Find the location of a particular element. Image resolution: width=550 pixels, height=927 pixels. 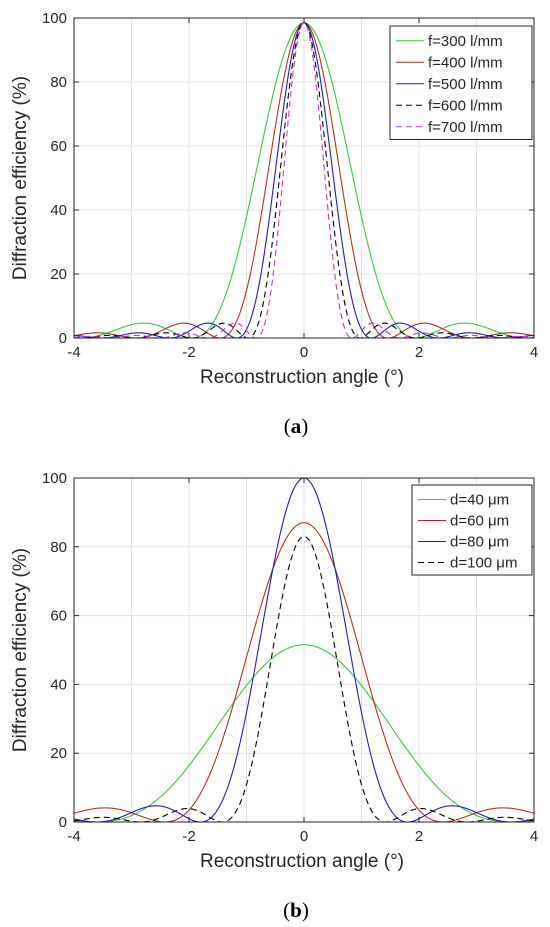

panel-caption: (a) is located at coordinates (296, 426).